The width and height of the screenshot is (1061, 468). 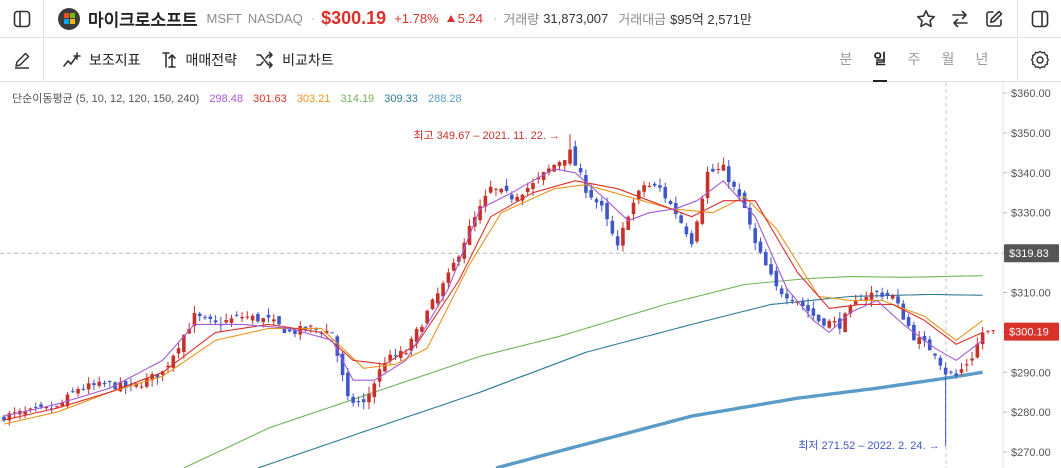 What do you see at coordinates (22, 19) in the screenshot?
I see `left-sidebar-toggle` at bounding box center [22, 19].